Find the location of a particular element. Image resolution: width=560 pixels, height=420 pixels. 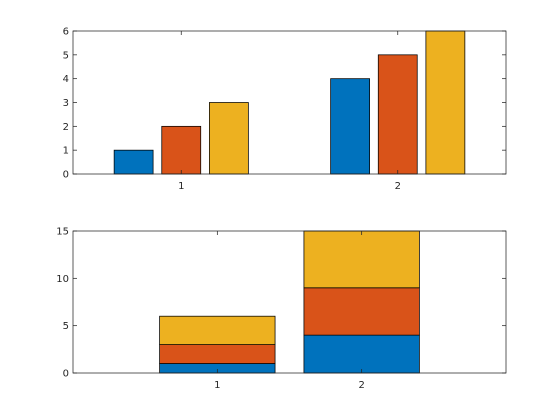

bar-1-cat2-series1 is located at coordinates (350, 126).